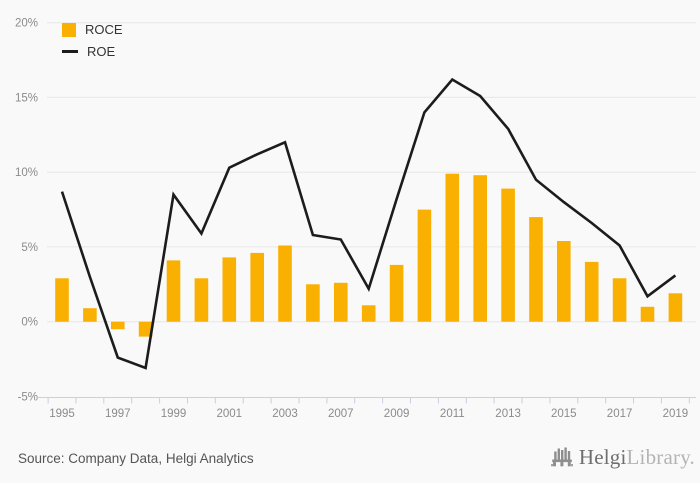  Describe the element at coordinates (452, 247) in the screenshot. I see `roce-bar-2011` at that location.